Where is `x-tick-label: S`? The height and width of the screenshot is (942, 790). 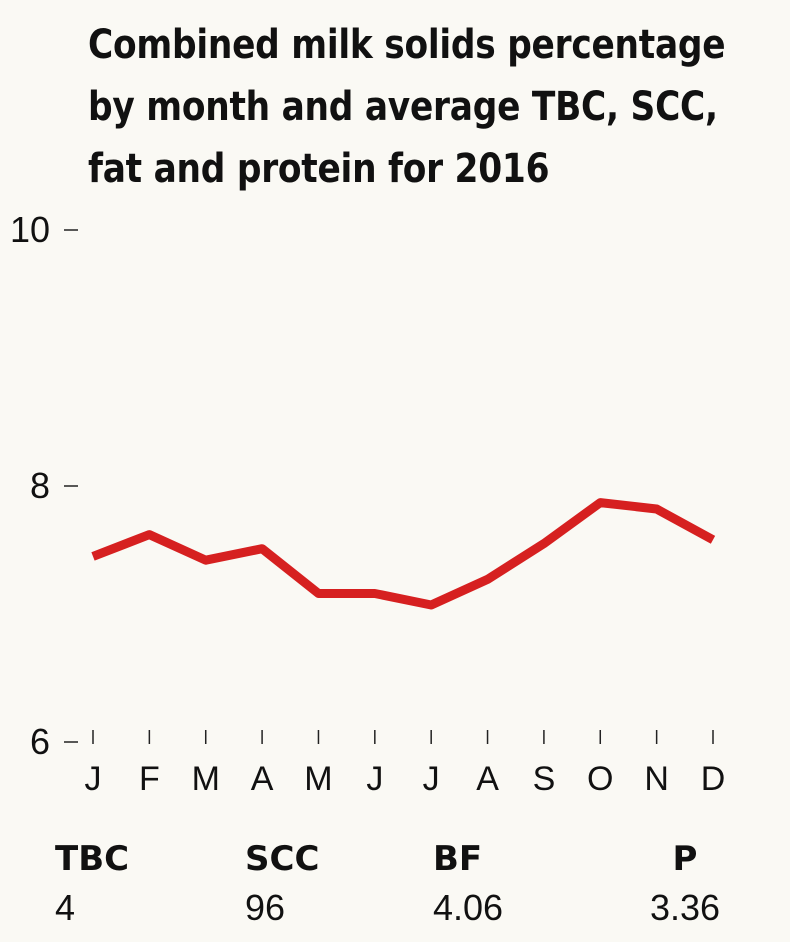
x-tick-label: S is located at coordinates (544, 779).